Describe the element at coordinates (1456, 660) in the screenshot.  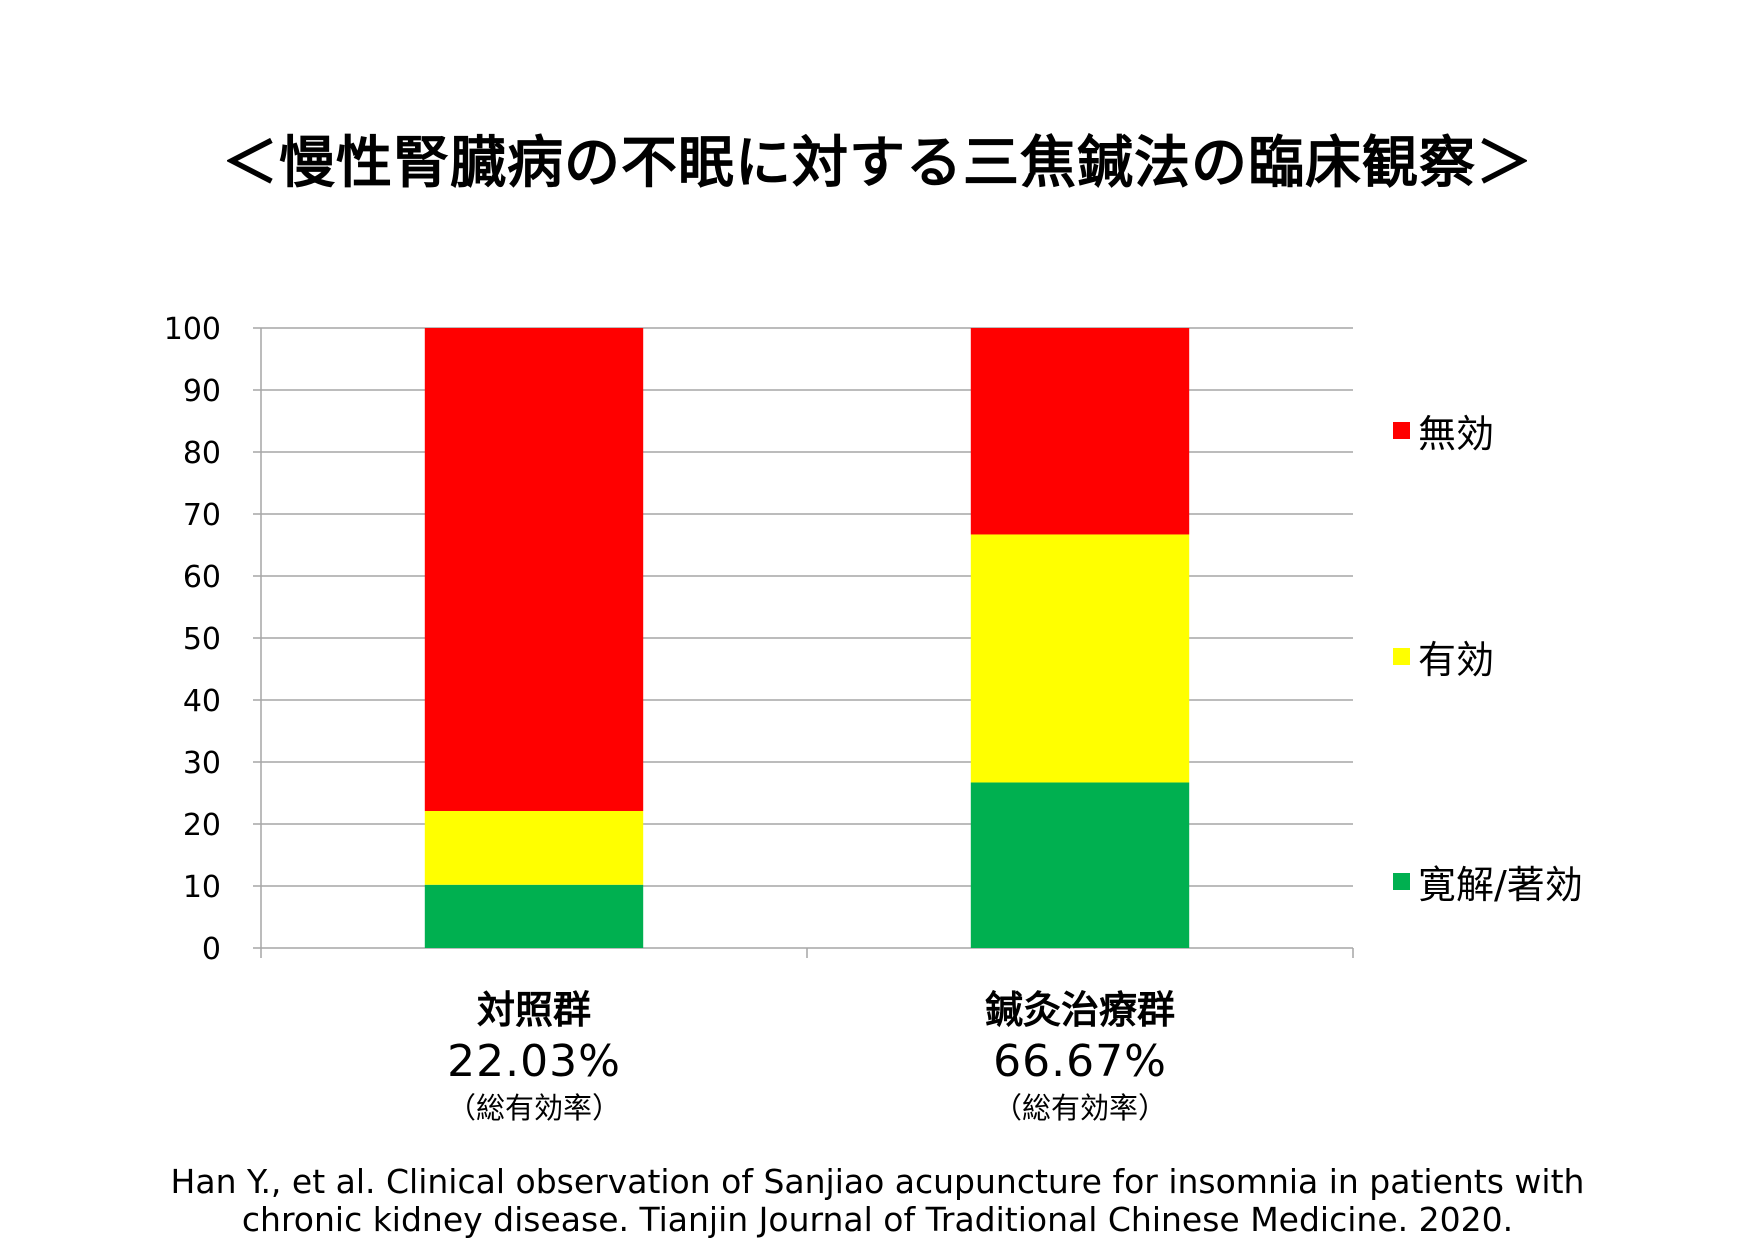
I see `legend-label: 有効` at that location.